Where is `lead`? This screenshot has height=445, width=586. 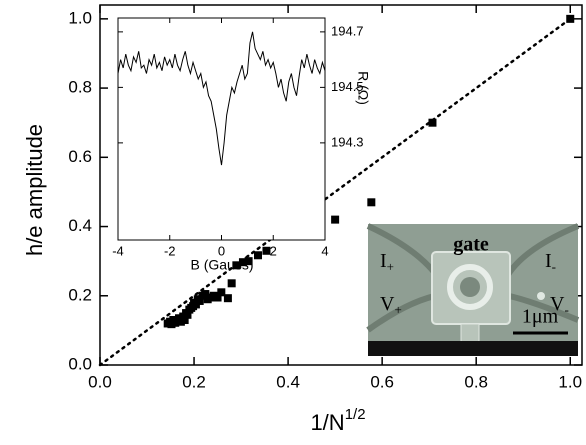 lead is located at coordinates (473, 278).